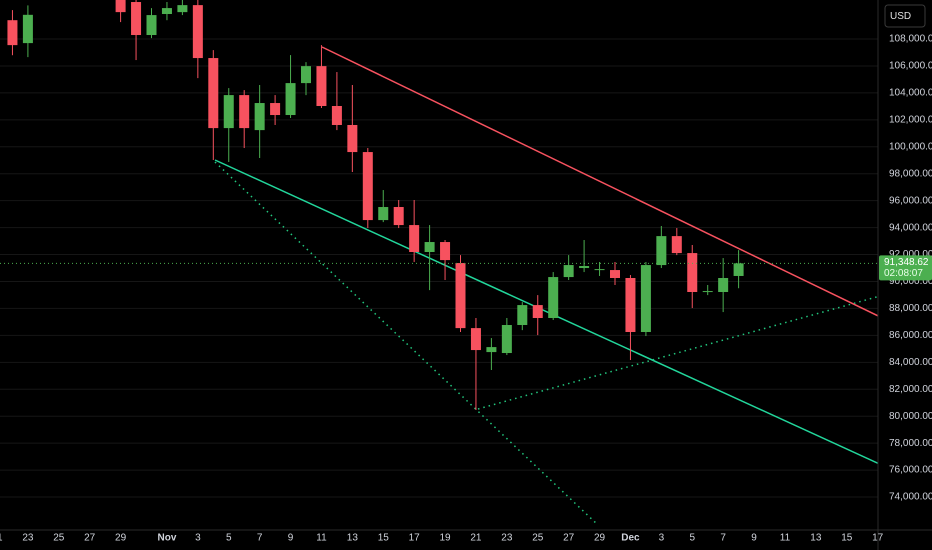  I want to click on last-price-box, so click(905, 268).